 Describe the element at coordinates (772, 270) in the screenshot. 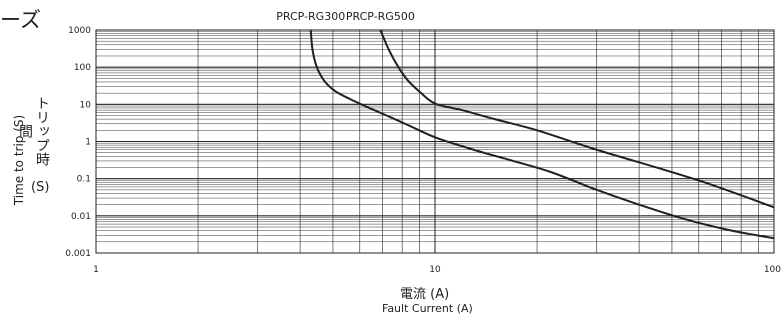

I see `x-tick-label: 100` at that location.